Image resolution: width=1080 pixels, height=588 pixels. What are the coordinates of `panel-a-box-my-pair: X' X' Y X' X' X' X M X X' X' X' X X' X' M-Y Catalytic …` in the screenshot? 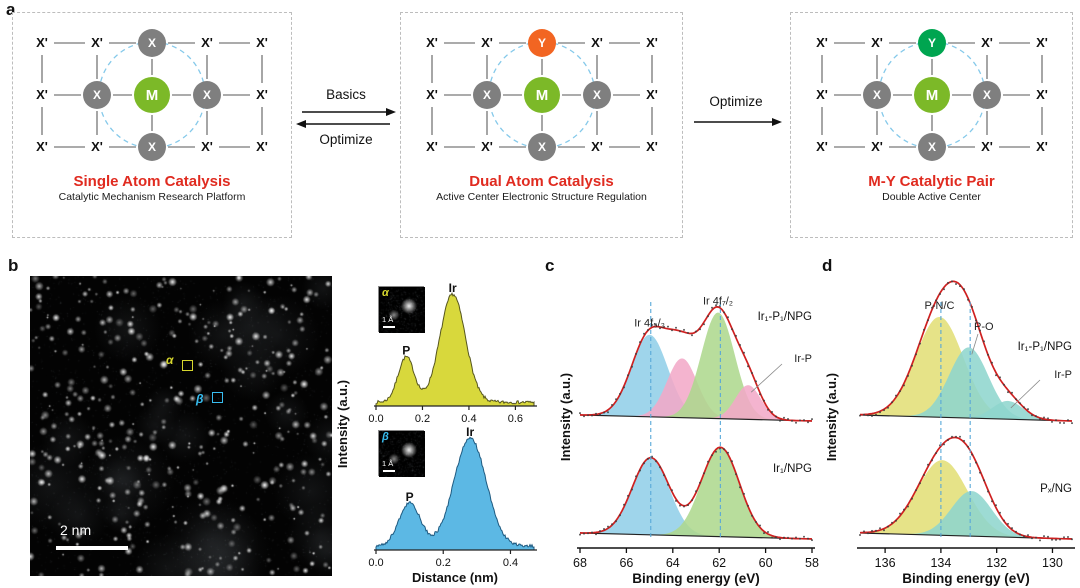 It's located at (931, 125).